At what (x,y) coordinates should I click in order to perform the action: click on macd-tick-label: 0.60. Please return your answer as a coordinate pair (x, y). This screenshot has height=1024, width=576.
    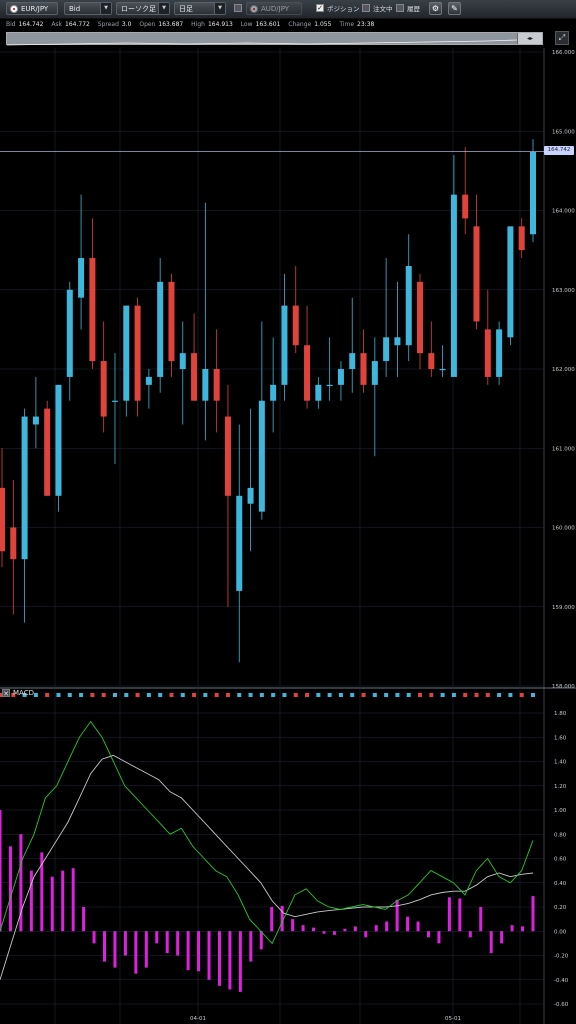
    Looking at the image, I should click on (560, 860).